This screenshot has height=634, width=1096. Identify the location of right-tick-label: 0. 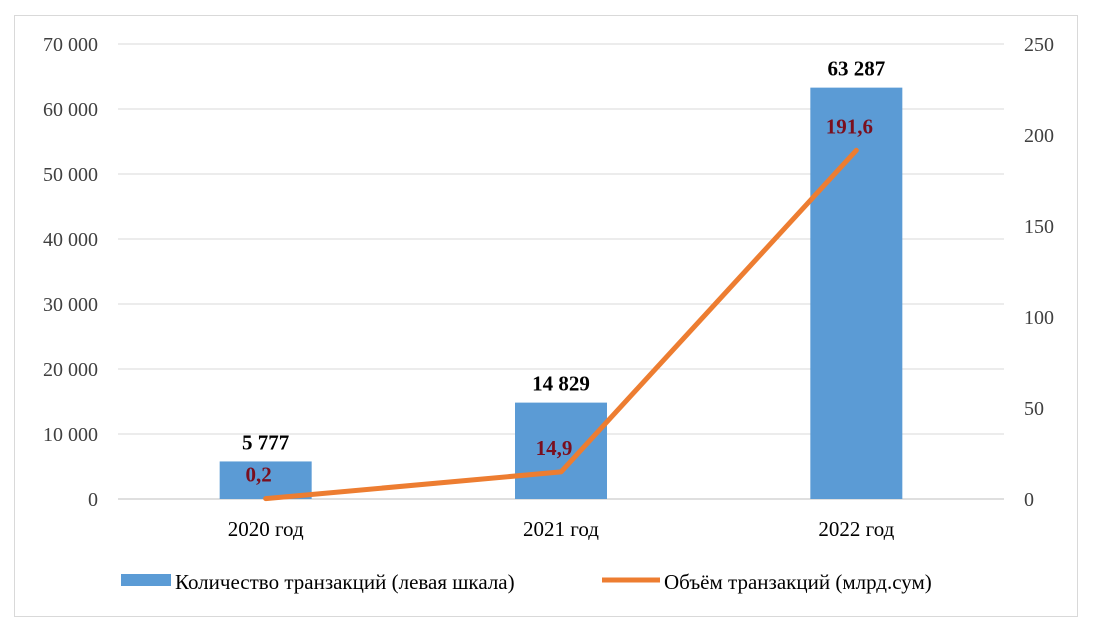
(1029, 500).